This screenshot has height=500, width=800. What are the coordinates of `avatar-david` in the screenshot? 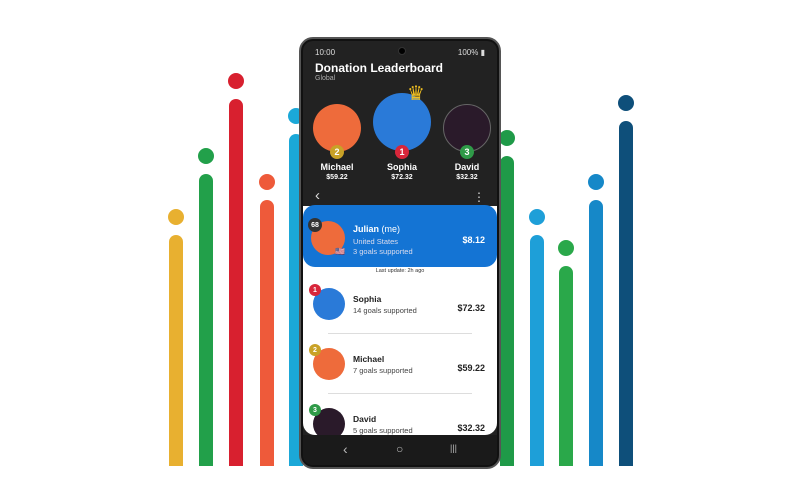 It's located at (467, 128).